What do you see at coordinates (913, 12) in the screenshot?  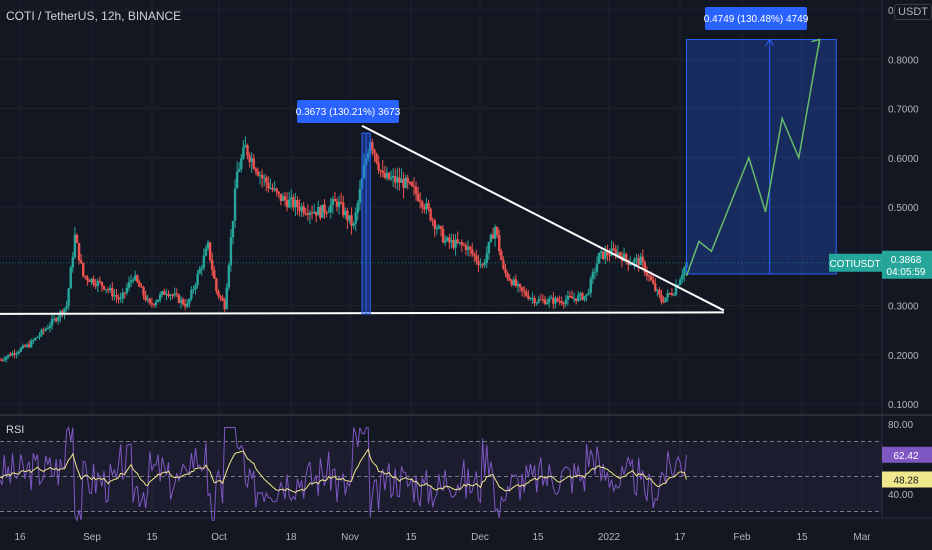 I see `currency-label: USDT` at bounding box center [913, 12].